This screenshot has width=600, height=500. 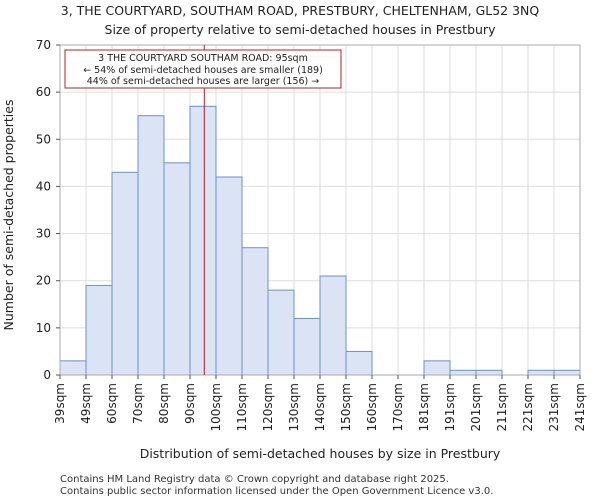 I want to click on x-tick-label: 201sqm, so click(x=476, y=407).